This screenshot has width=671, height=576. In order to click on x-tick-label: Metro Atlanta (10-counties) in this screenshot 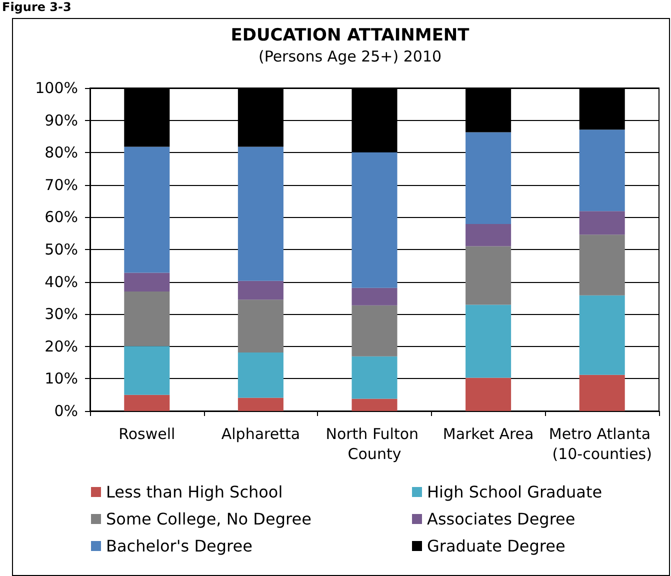, I will do `click(602, 444)`.